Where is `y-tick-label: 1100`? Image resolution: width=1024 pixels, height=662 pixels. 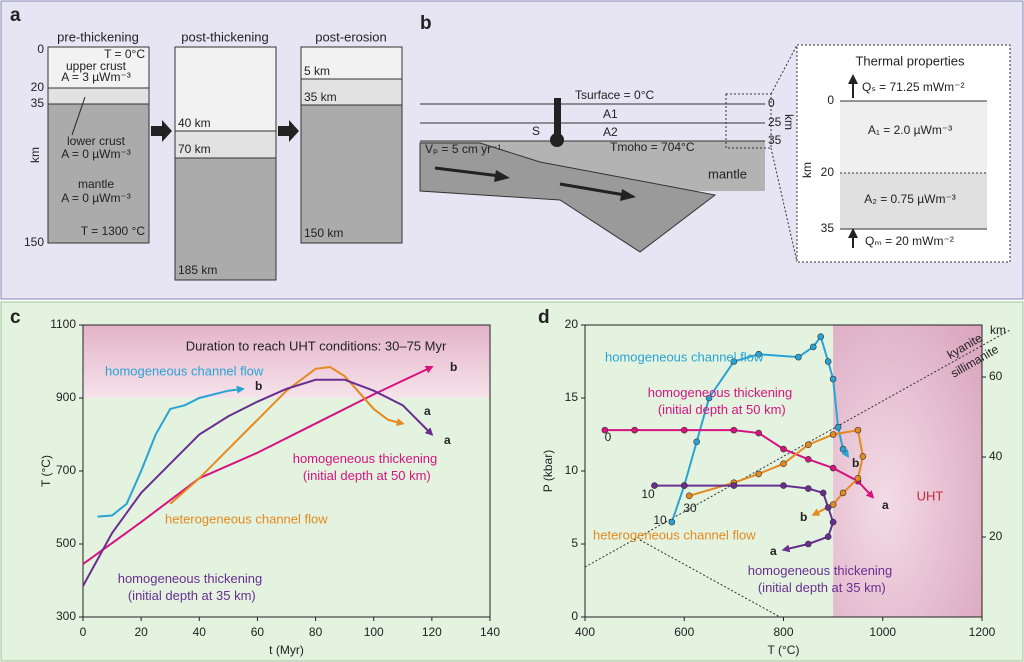
y-tick-label: 1100 is located at coordinates (63, 324).